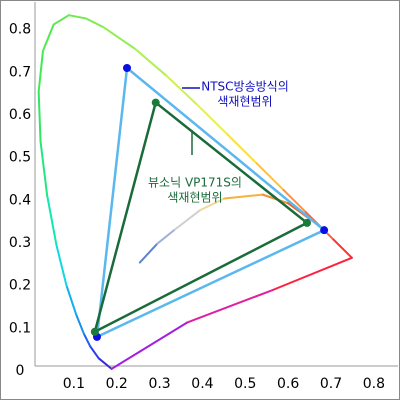 Image resolution: width=400 pixels, height=400 pixels. I want to click on annotation: NTSC방송방식의, so click(245, 87).